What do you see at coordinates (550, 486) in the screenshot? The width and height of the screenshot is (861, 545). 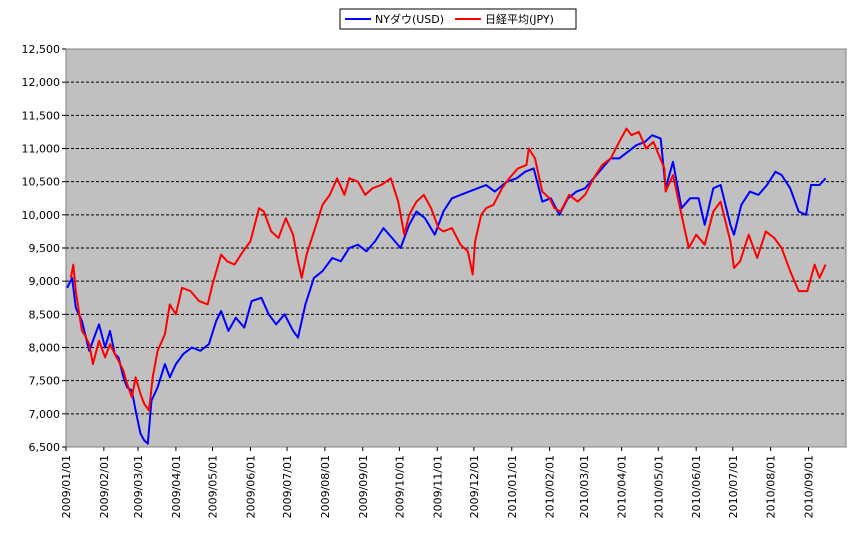 I see `x-tick-label: 2010/02/01` at bounding box center [550, 486].